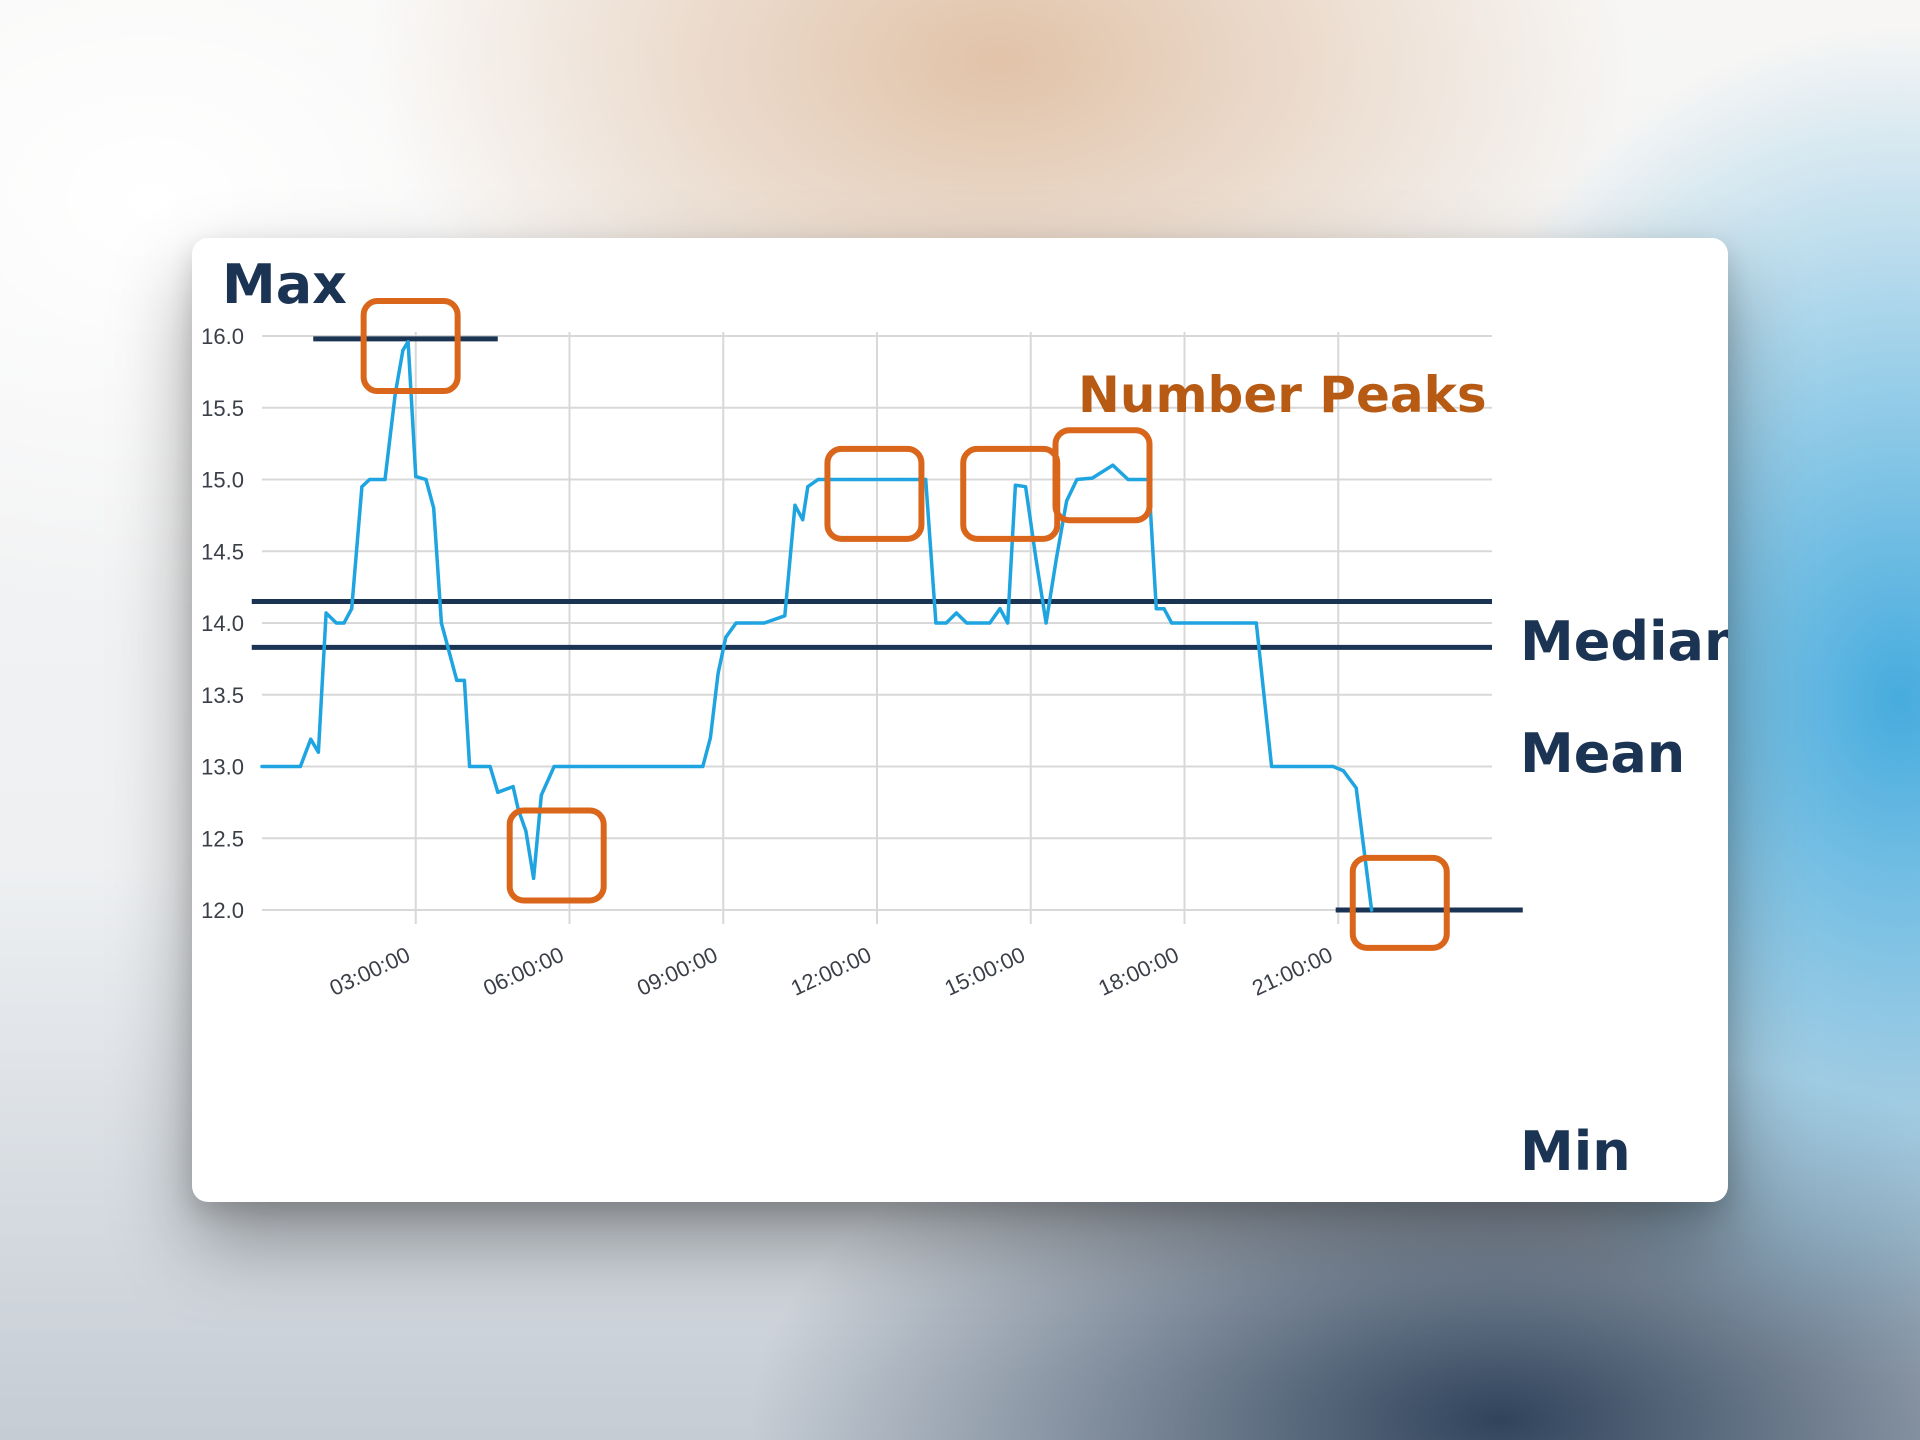  I want to click on y-tick-label: 16.0, so click(222, 336).